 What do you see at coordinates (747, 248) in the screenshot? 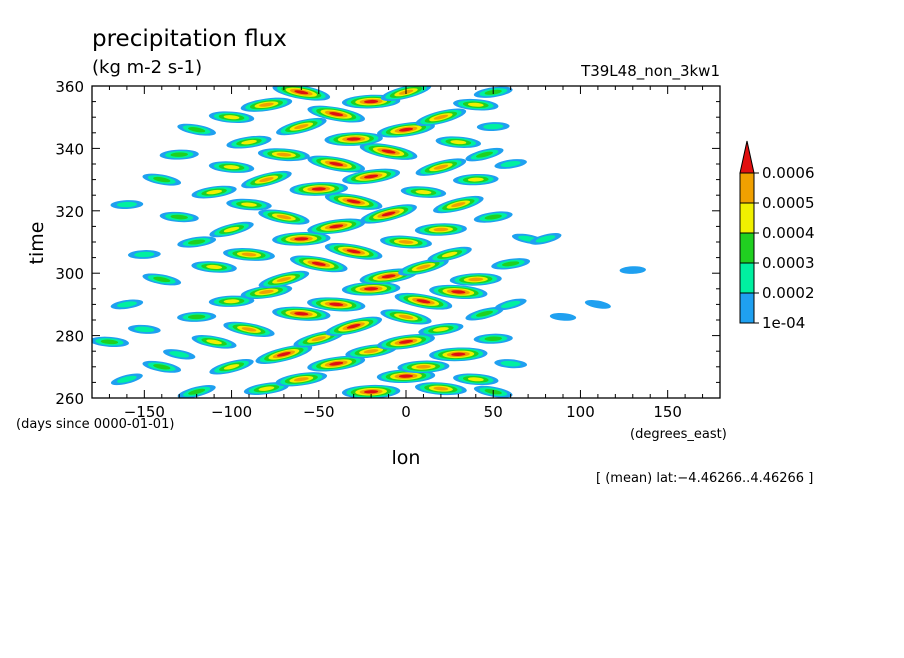
I see `colorbar-swatch` at bounding box center [747, 248].